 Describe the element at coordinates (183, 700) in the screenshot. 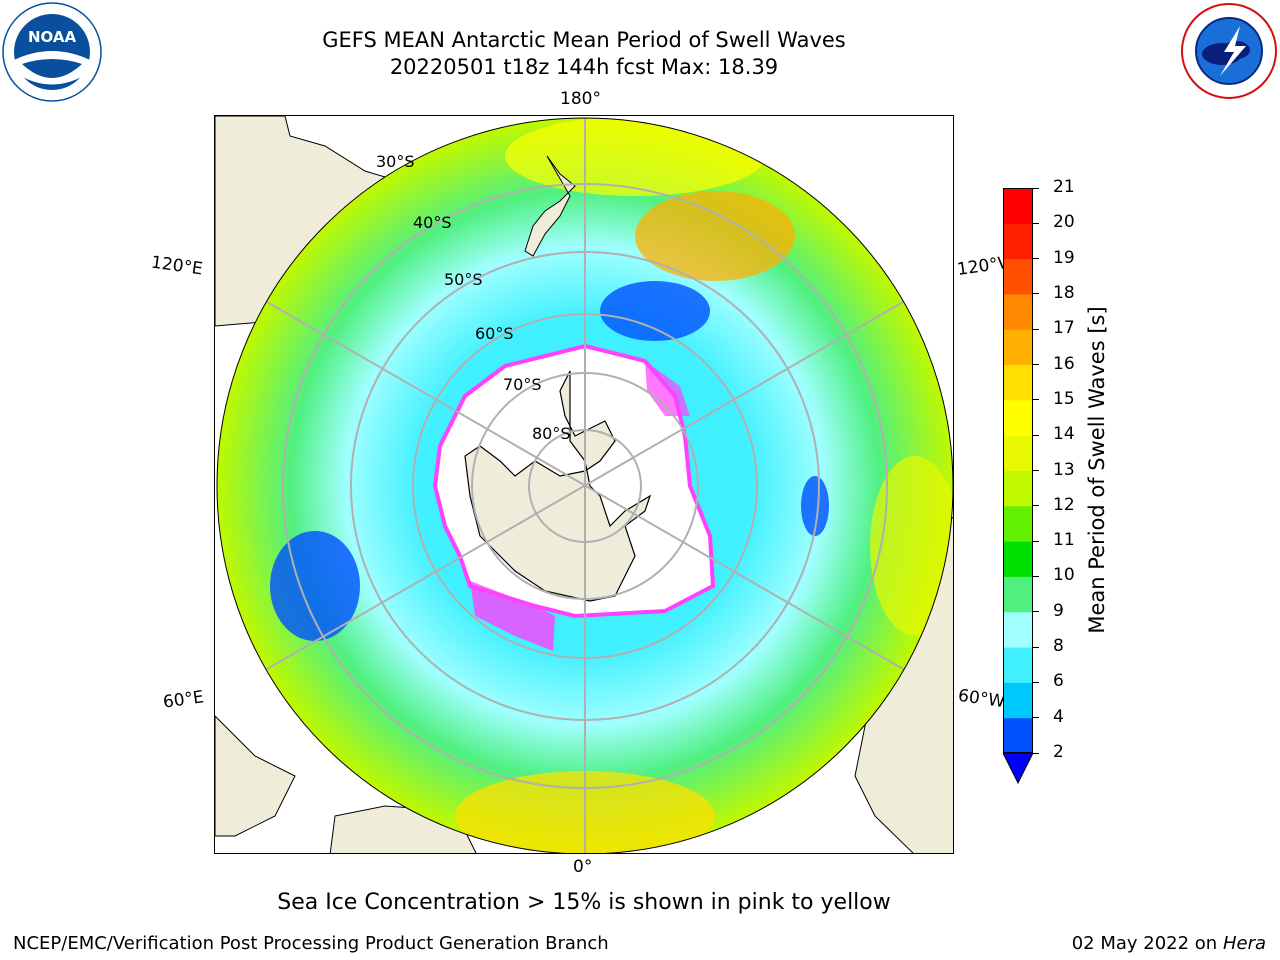

I see `lon-label-60e: 60°E` at that location.